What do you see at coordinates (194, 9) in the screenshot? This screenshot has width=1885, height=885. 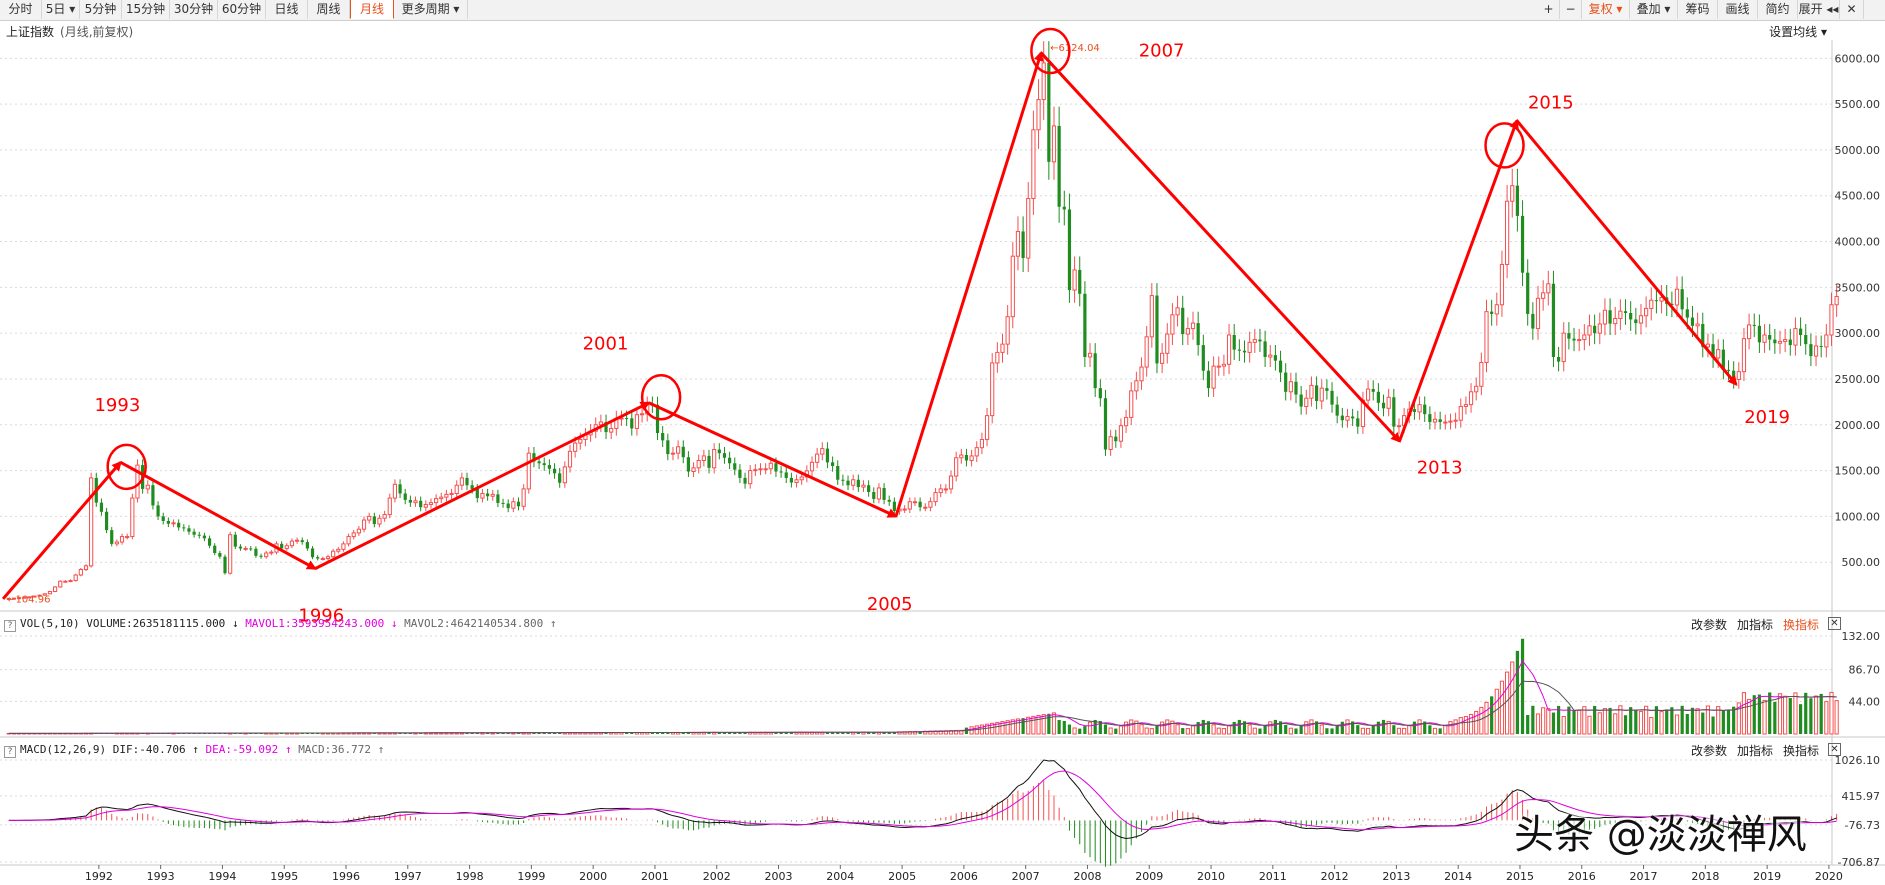 I see `period-tab-4: 30分钟` at bounding box center [194, 9].